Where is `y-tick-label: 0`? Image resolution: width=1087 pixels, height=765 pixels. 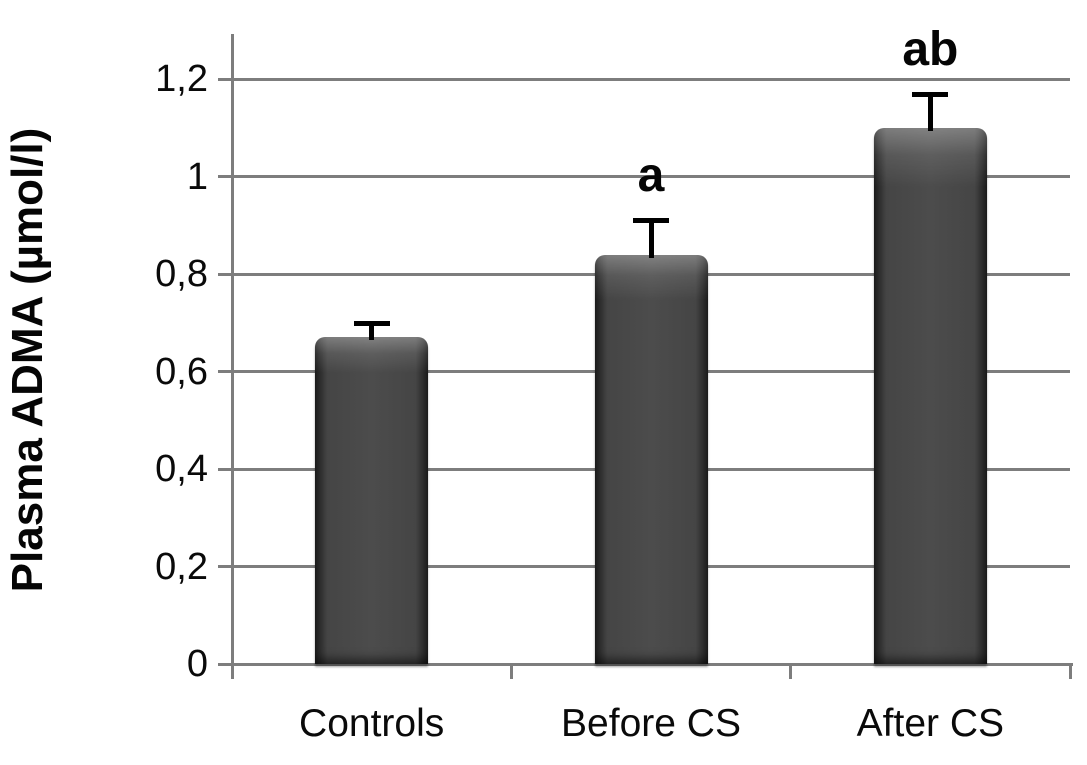 y-tick-label: 0 is located at coordinates (197, 664).